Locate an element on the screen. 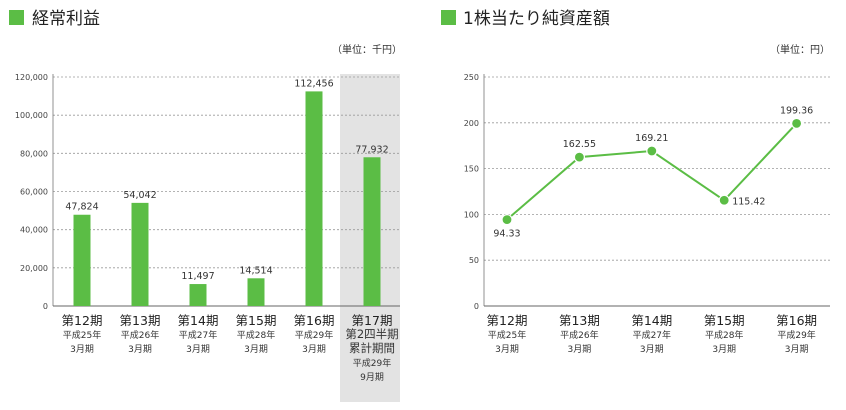 Image resolution: width=846 pixels, height=410 pixels. y-tick-label: 200 is located at coordinates (471, 123).